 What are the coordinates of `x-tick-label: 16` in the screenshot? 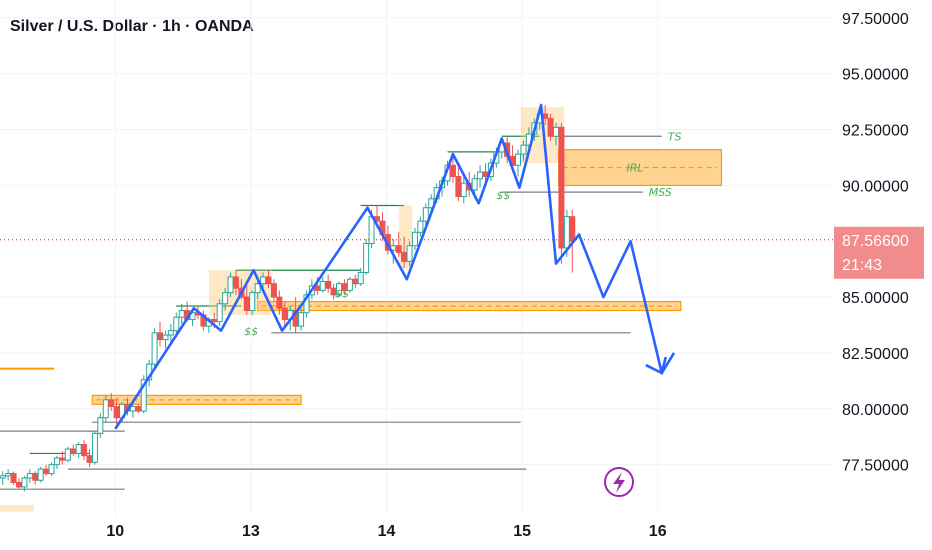 It's located at (658, 531).